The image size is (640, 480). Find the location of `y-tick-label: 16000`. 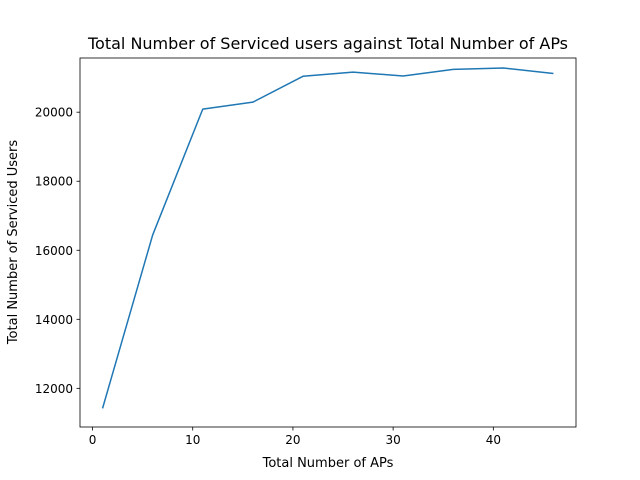

y-tick-label: 16000 is located at coordinates (54, 251).